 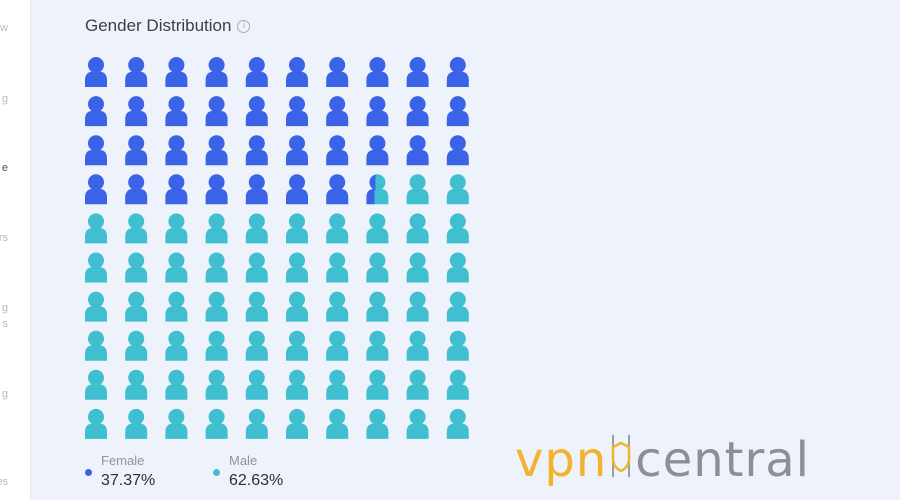 What do you see at coordinates (4, 168) in the screenshot?
I see `sidebar-item-active: e` at bounding box center [4, 168].